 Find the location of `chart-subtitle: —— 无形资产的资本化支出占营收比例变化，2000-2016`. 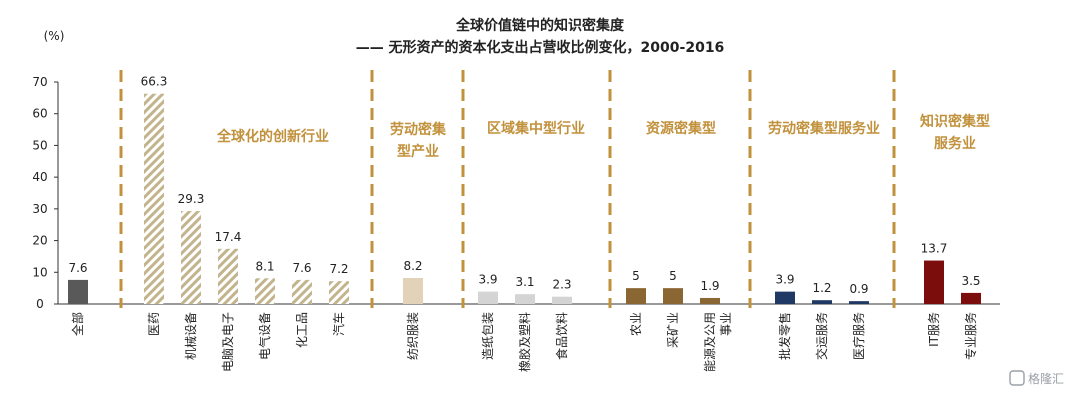

chart-subtitle: —— 无形资产的资本化支出占营收比例变化，2000-2016 is located at coordinates (540, 47).